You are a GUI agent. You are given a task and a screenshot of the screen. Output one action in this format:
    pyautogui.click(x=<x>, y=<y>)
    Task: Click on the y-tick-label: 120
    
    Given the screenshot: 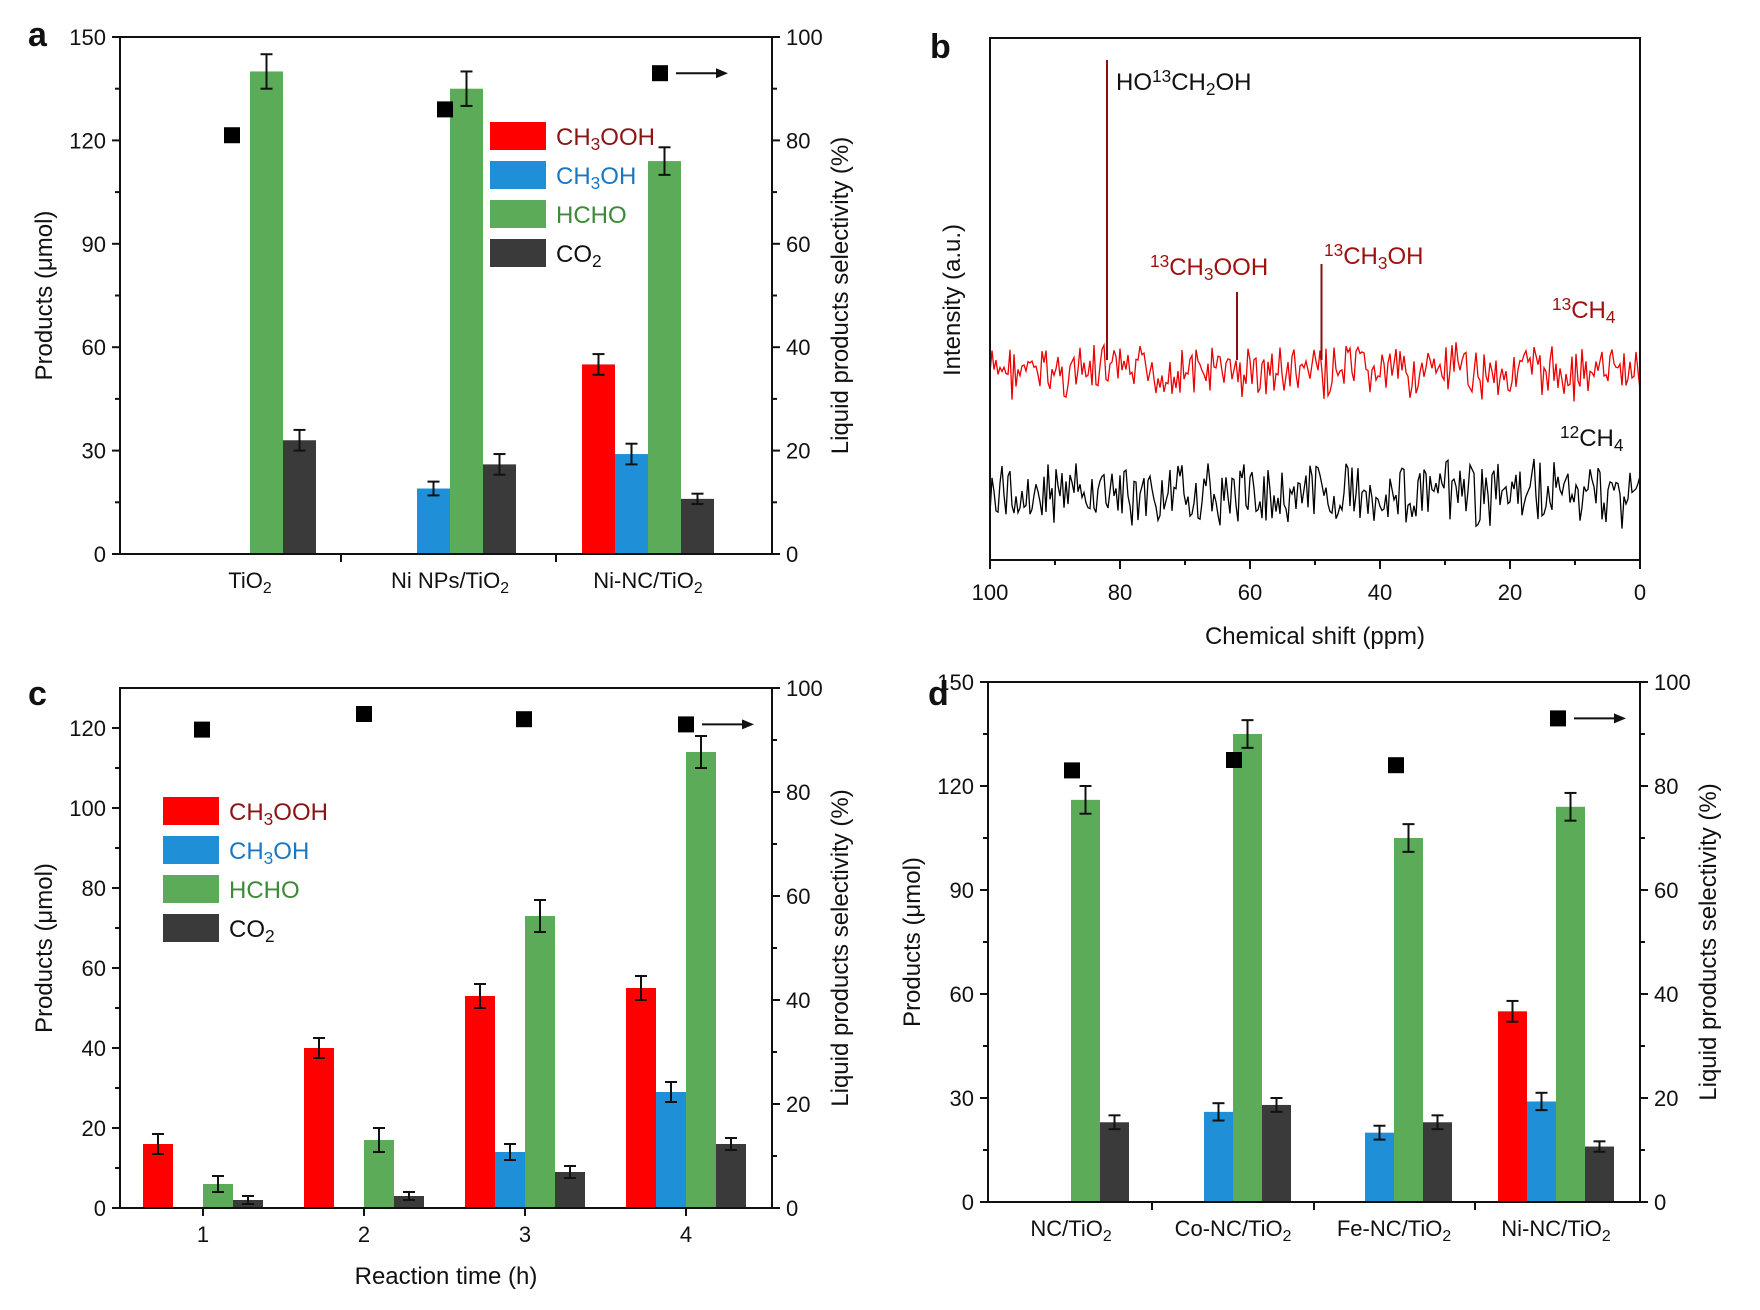 What is the action you would take?
    pyautogui.click(x=955, y=786)
    